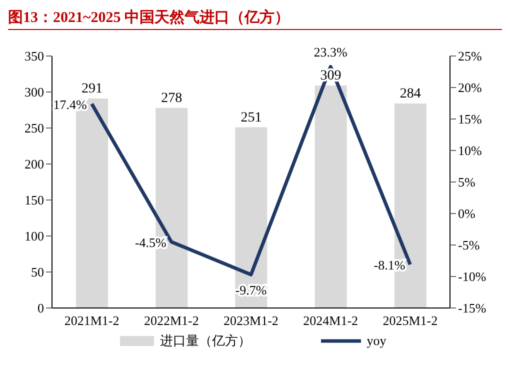 This screenshot has height=382, width=510. Describe the element at coordinates (150, 242) in the screenshot. I see `data-label: -4.5%` at that location.